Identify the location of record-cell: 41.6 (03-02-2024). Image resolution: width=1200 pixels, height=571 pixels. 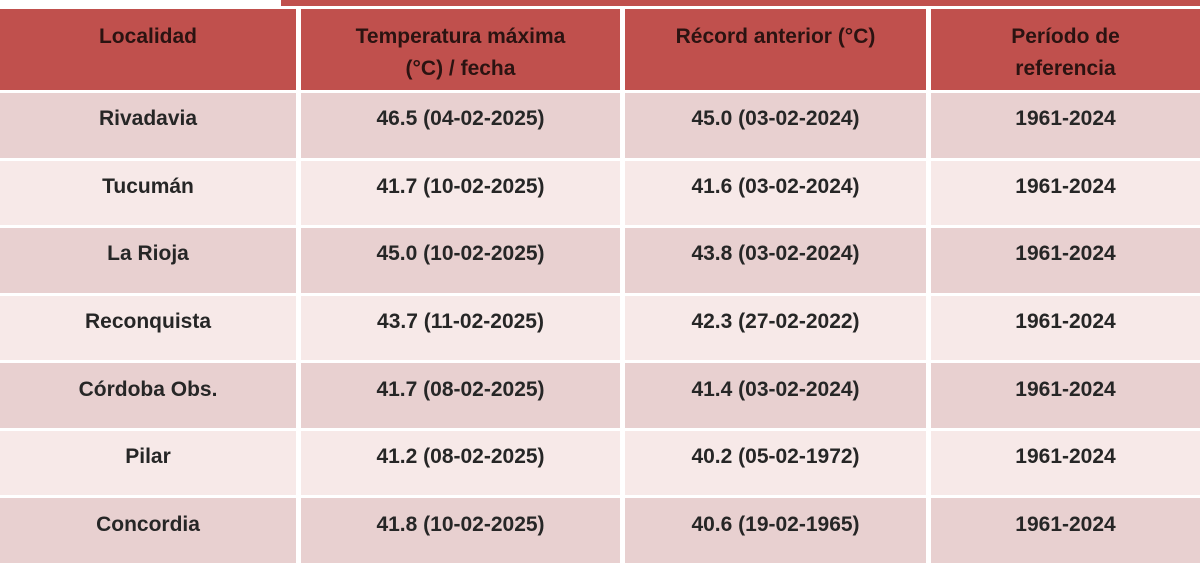
(775, 193).